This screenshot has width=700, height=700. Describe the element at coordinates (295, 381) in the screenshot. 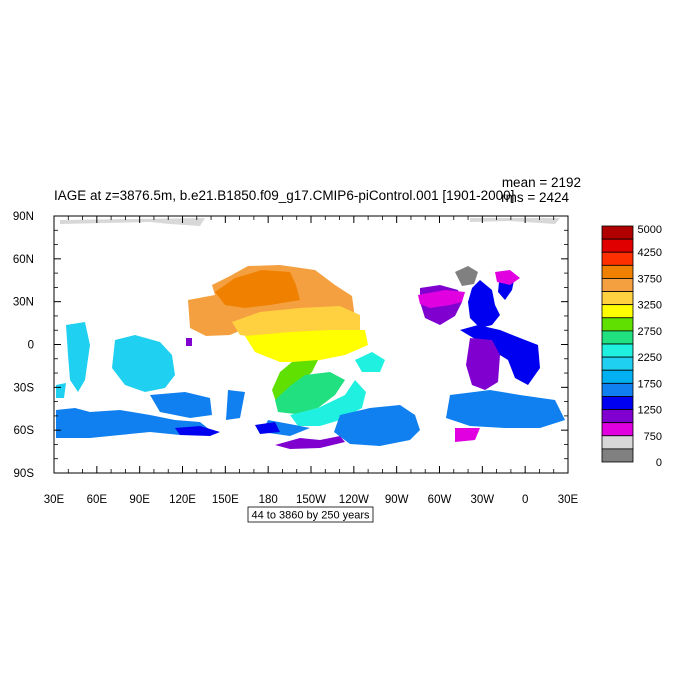

I see `region-south-pacific` at that location.